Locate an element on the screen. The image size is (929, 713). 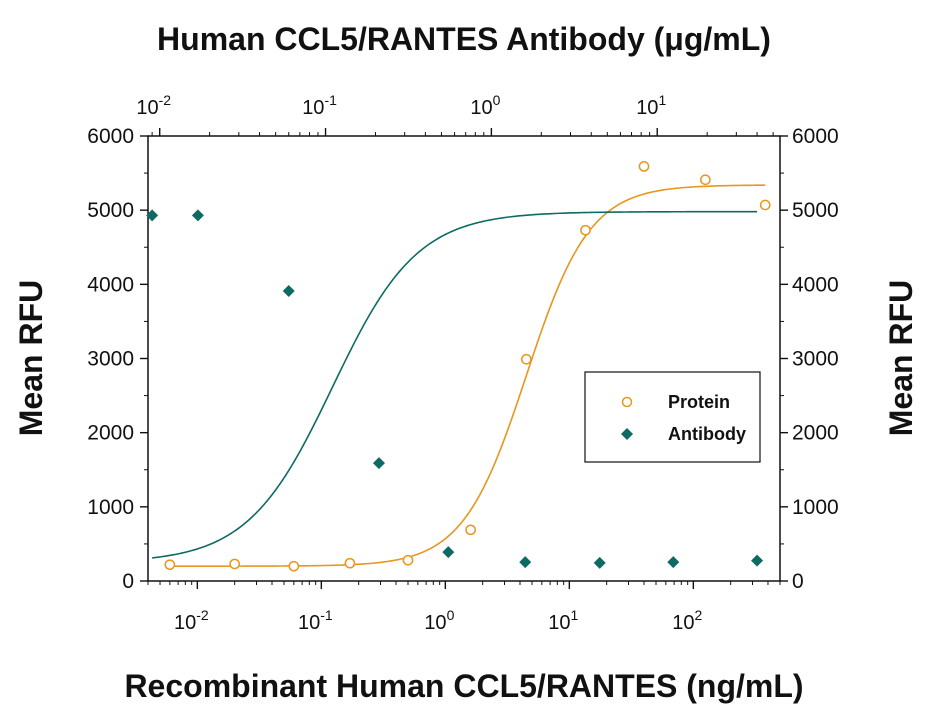
right-tick-label: 0 is located at coordinates (798, 581).